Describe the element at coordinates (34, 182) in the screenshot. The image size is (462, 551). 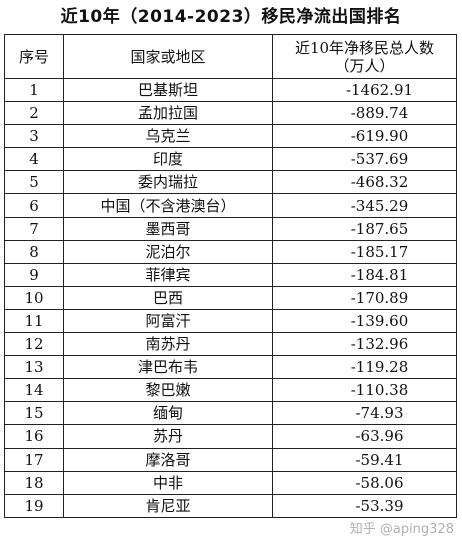
I see `row-rank: 5` at that location.